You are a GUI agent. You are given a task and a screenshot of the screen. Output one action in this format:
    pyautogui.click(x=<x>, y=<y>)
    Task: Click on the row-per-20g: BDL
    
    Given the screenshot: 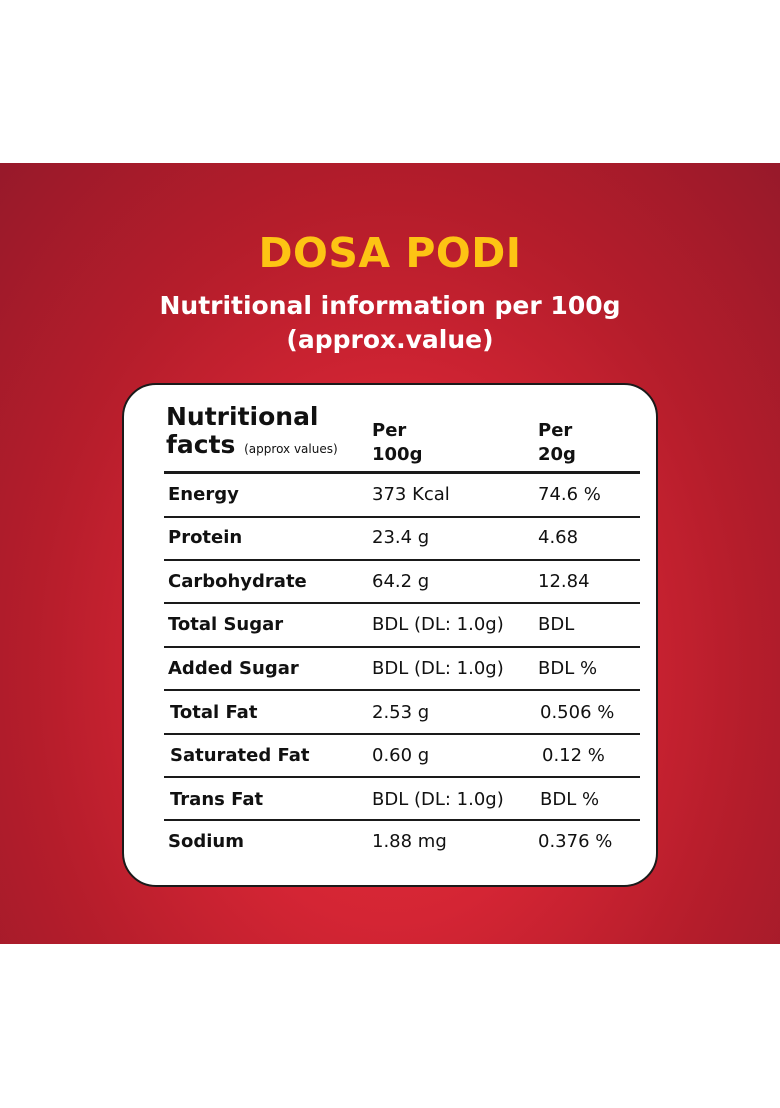 What is the action you would take?
    pyautogui.click(x=556, y=624)
    